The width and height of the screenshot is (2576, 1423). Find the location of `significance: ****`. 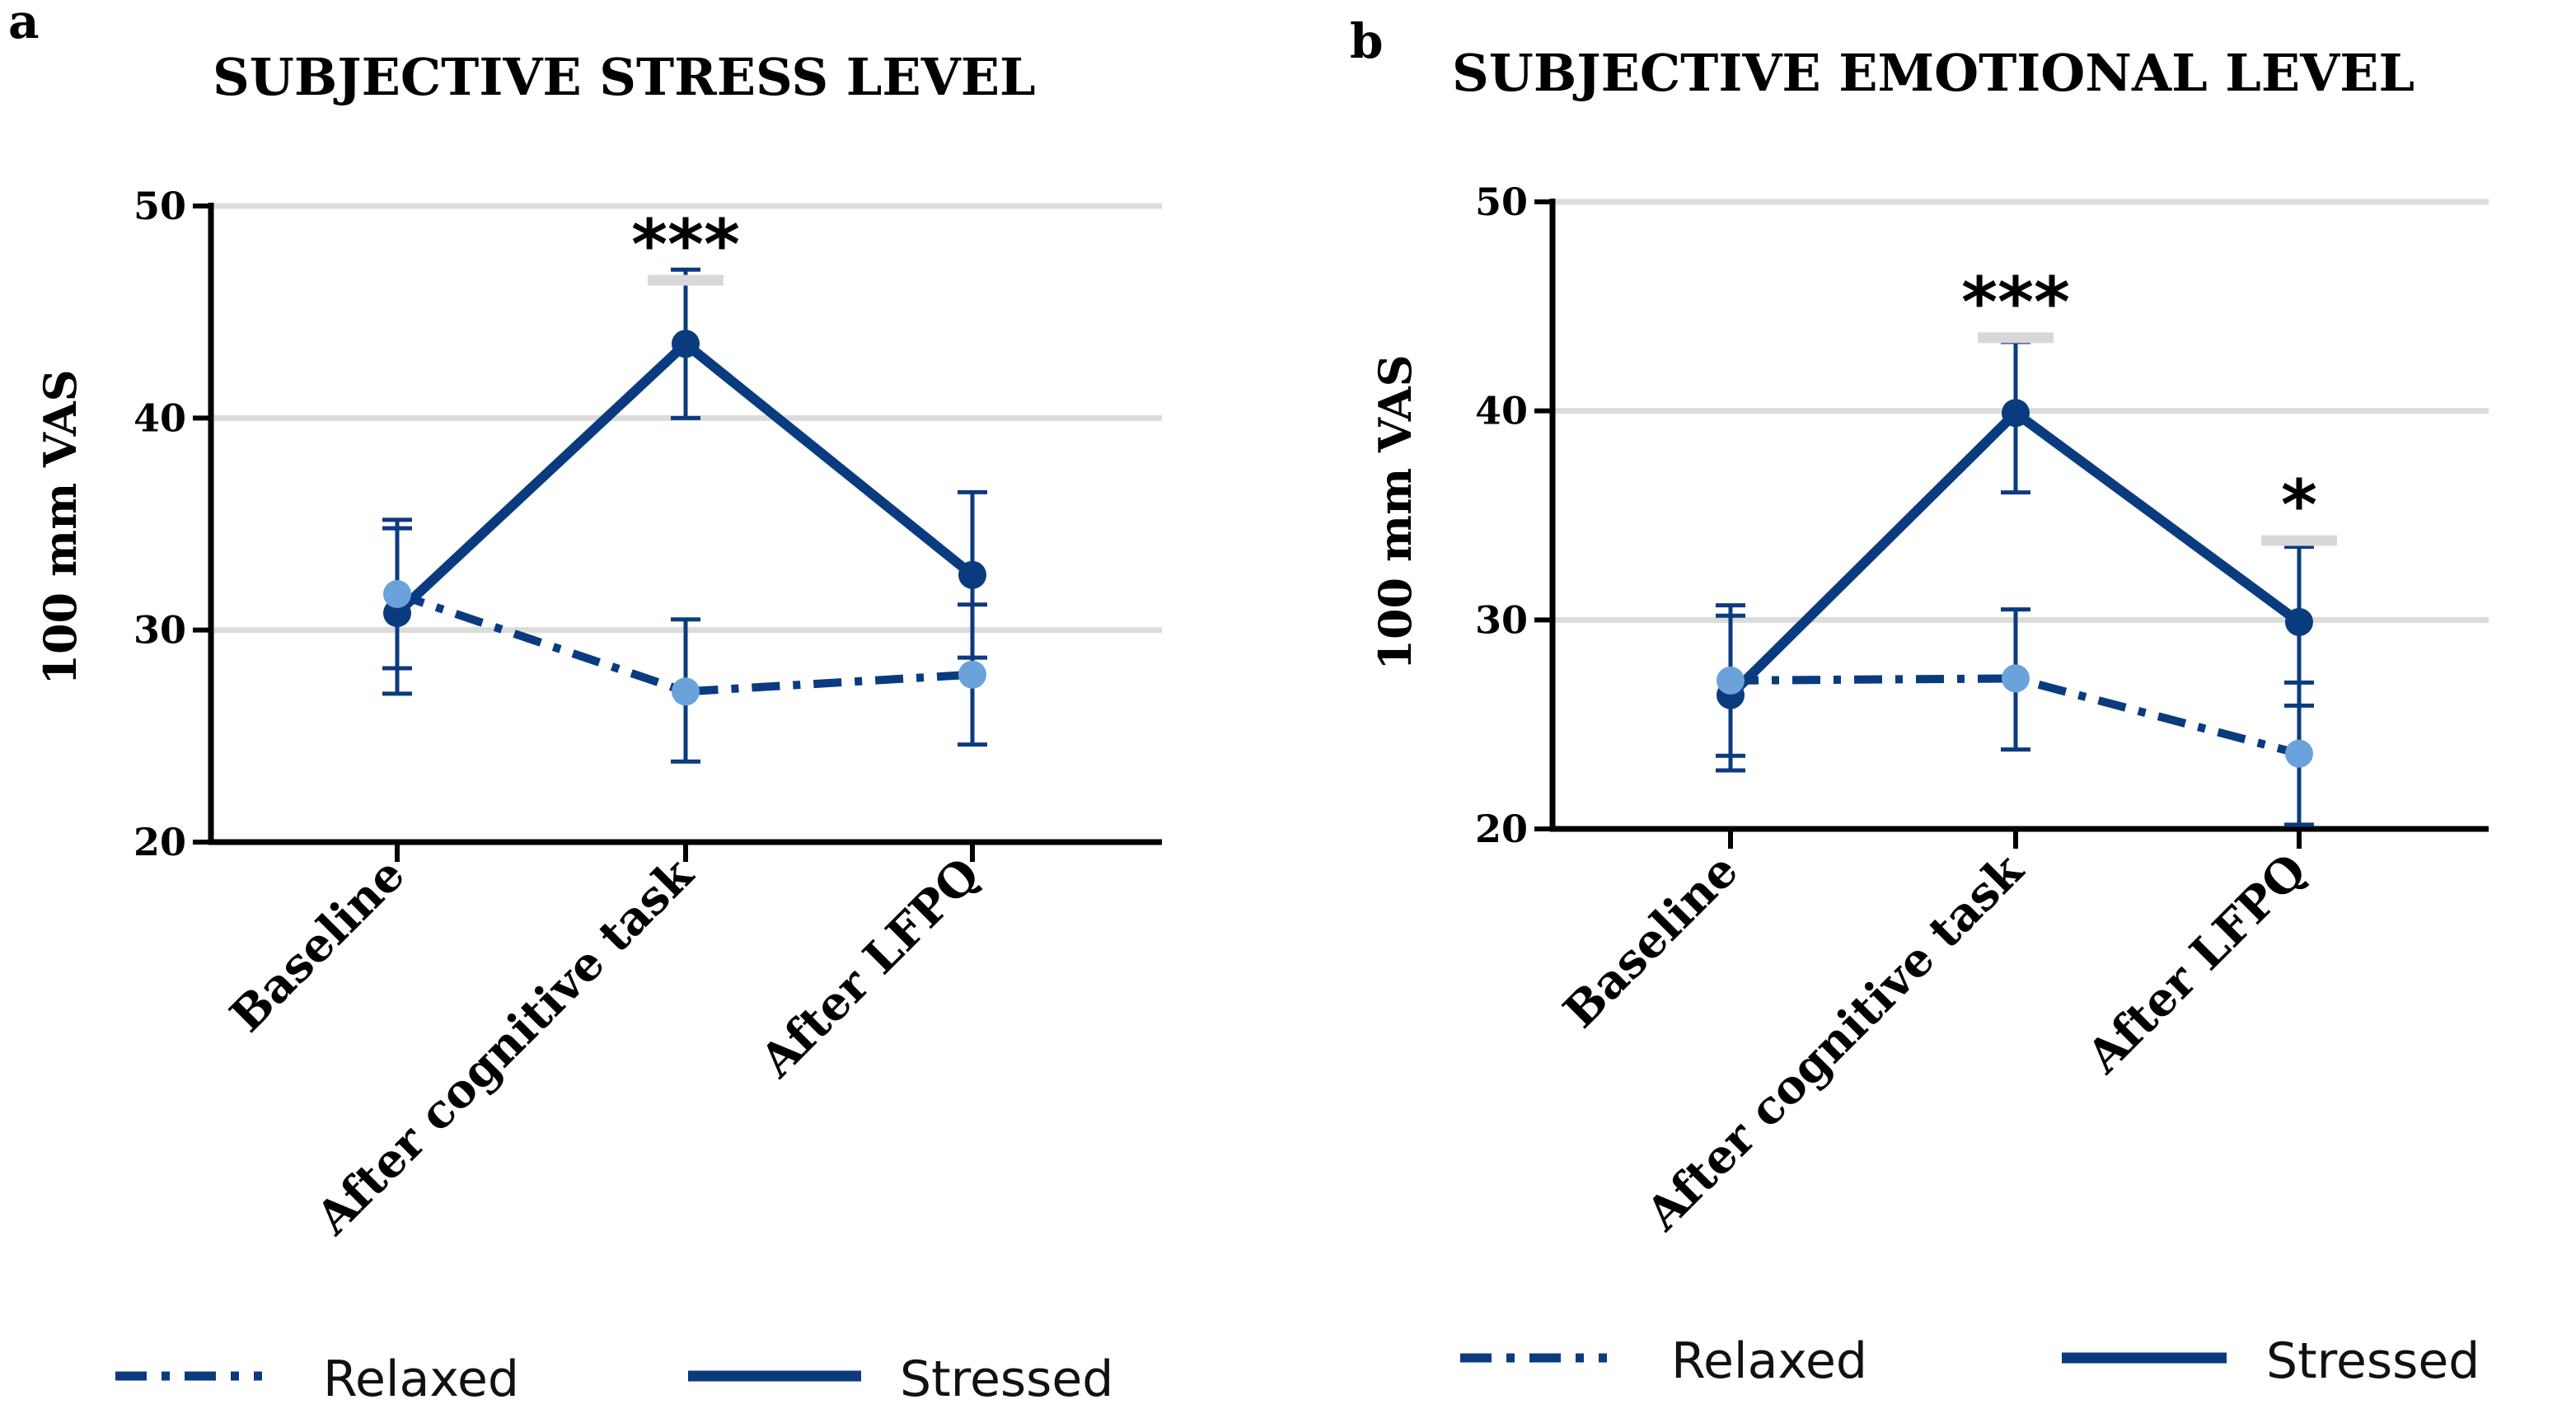

significance: **** is located at coordinates (2149, 404).